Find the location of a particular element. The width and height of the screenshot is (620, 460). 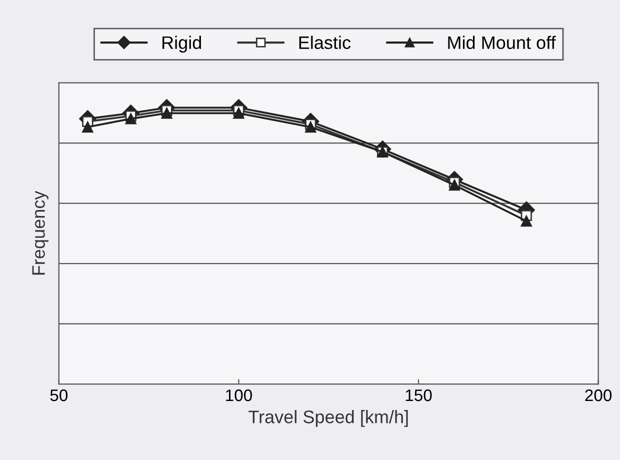

x-tick-label: 150 is located at coordinates (419, 395).